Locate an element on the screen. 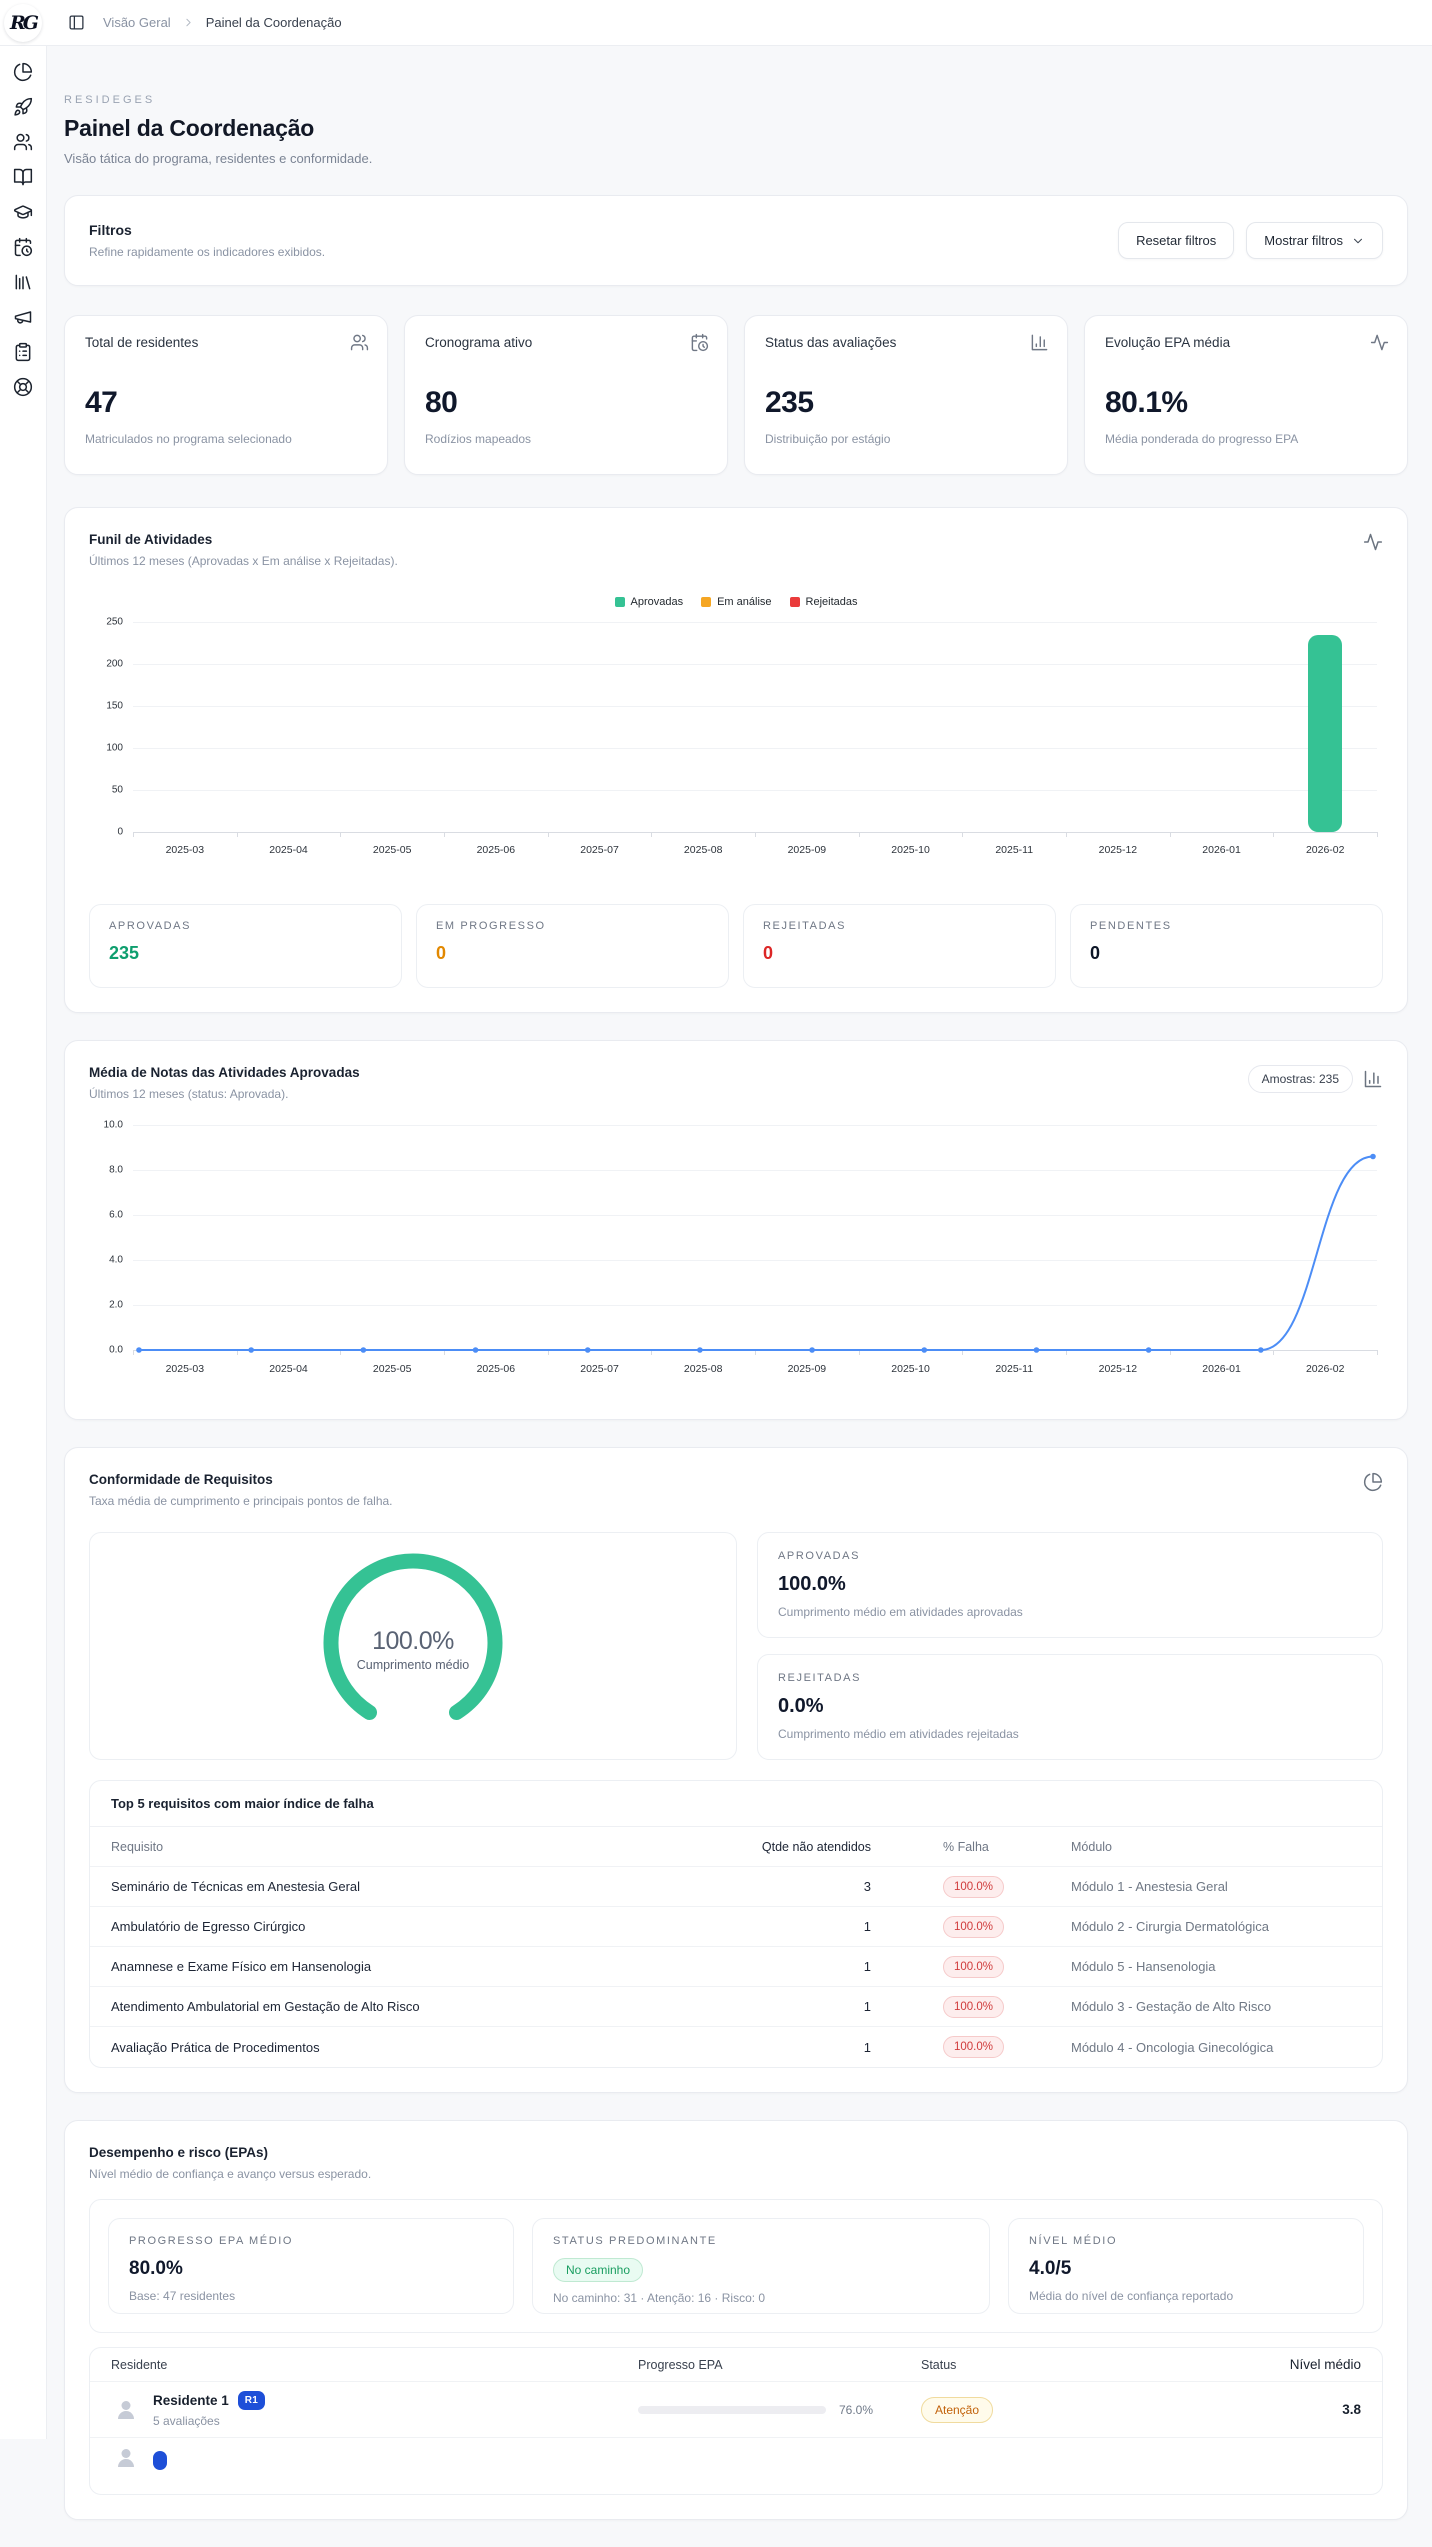  legend-label: Aprovadas is located at coordinates (657, 602).